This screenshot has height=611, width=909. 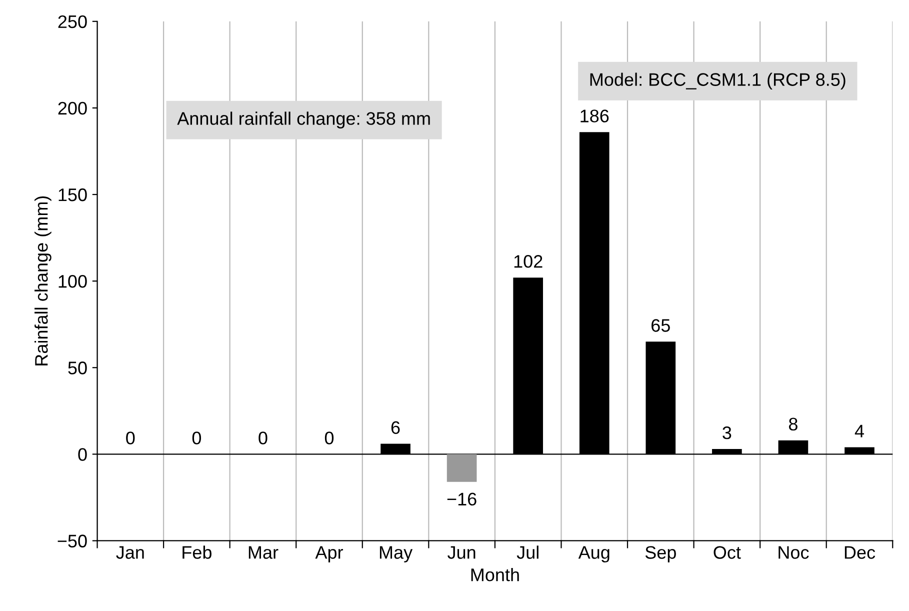 What do you see at coordinates (72, 281) in the screenshot?
I see `y-tick-label: 100` at bounding box center [72, 281].